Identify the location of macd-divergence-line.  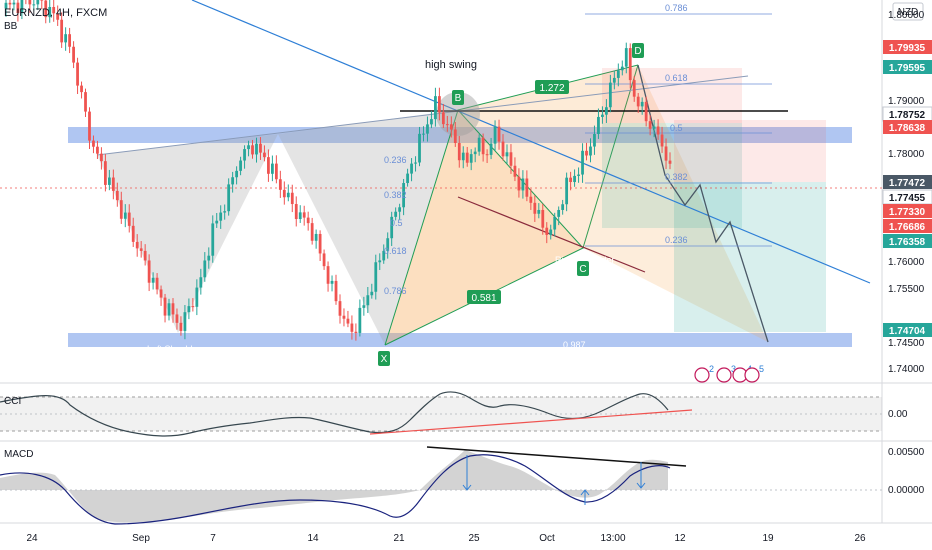
(556, 456).